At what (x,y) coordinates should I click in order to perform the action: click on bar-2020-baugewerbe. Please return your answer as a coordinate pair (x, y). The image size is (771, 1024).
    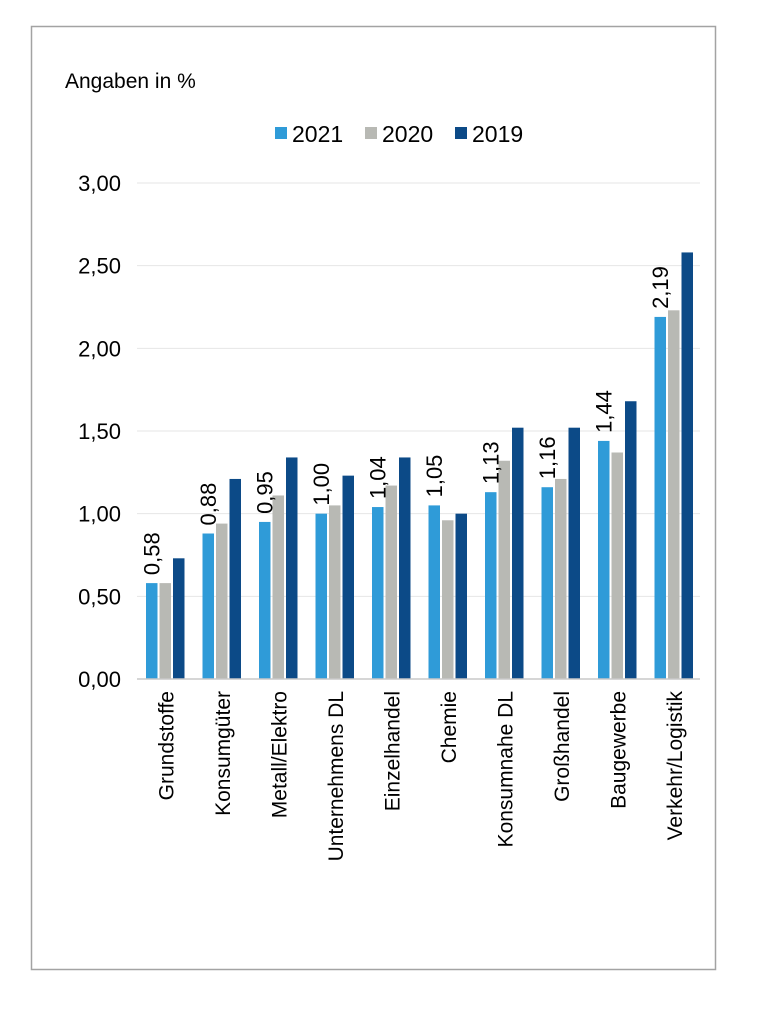
    Looking at the image, I should click on (617, 565).